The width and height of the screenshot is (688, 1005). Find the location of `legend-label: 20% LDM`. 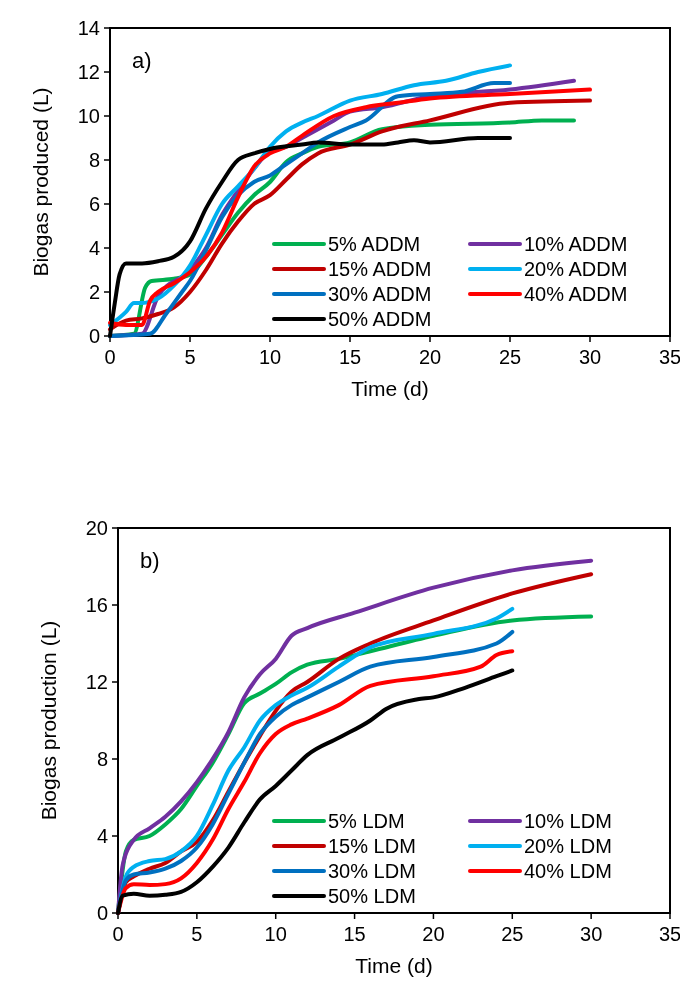

legend-label: 20% LDM is located at coordinates (568, 846).